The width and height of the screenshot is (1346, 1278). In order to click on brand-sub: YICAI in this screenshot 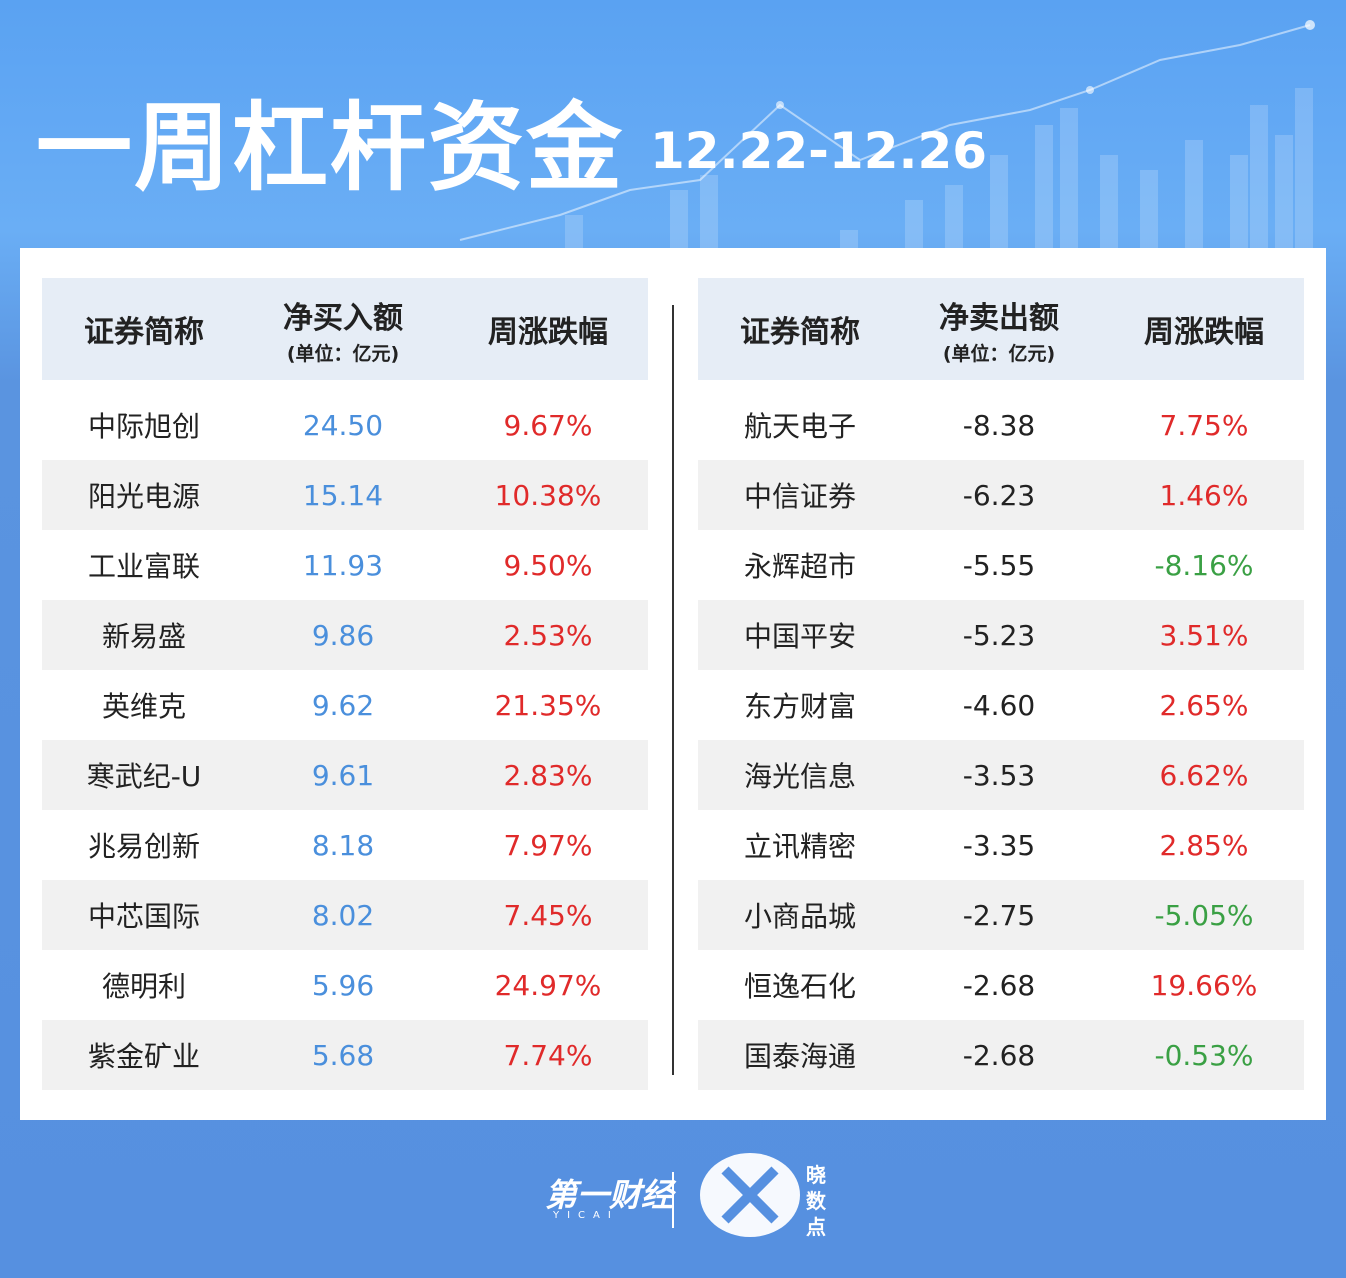, I will do `click(586, 1215)`.